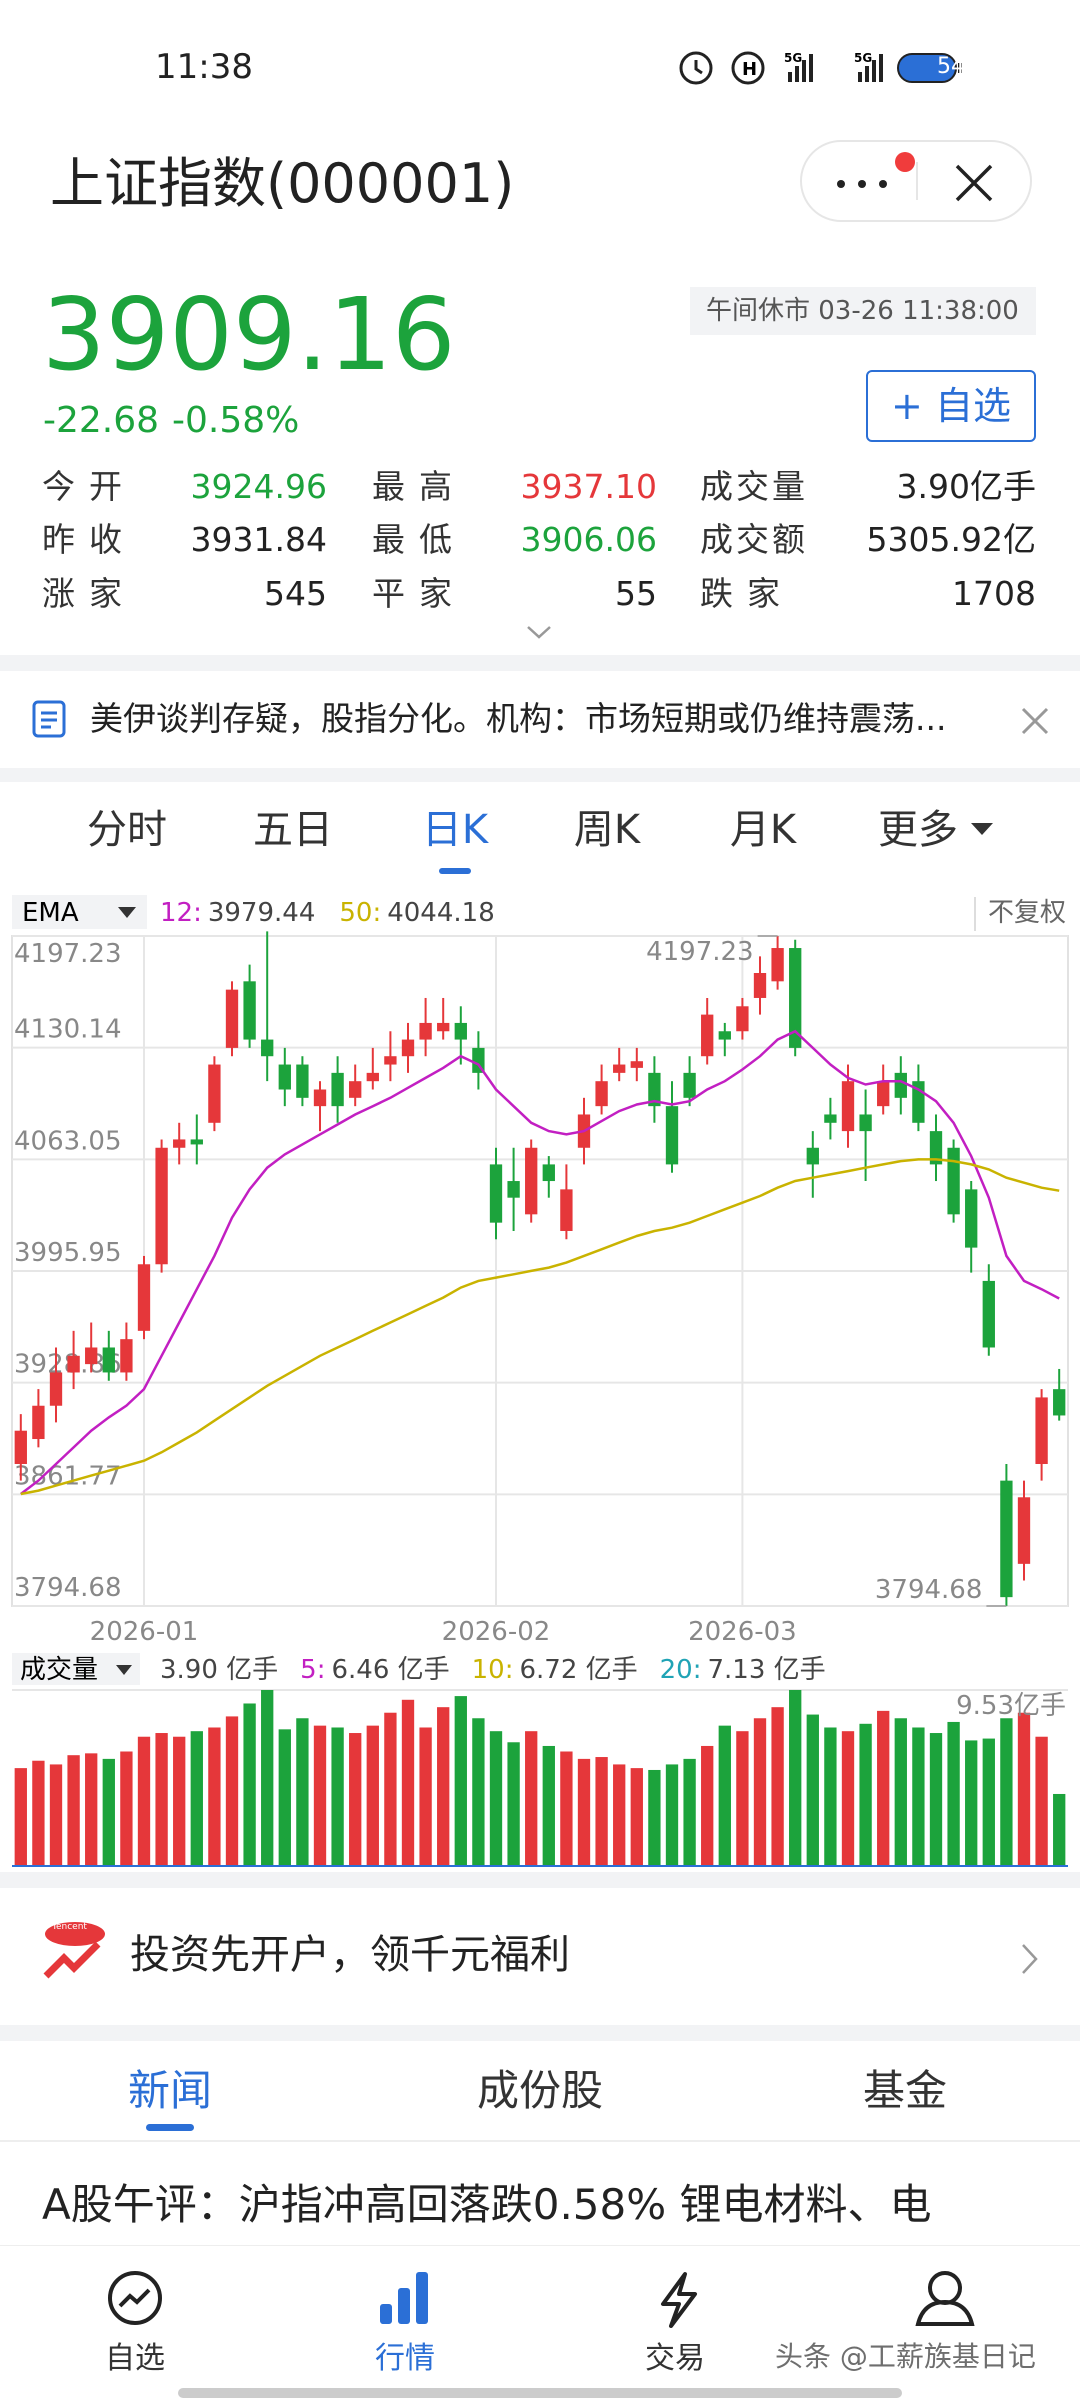  I want to click on stat-cell: 最低 3906.06, so click(514, 539).